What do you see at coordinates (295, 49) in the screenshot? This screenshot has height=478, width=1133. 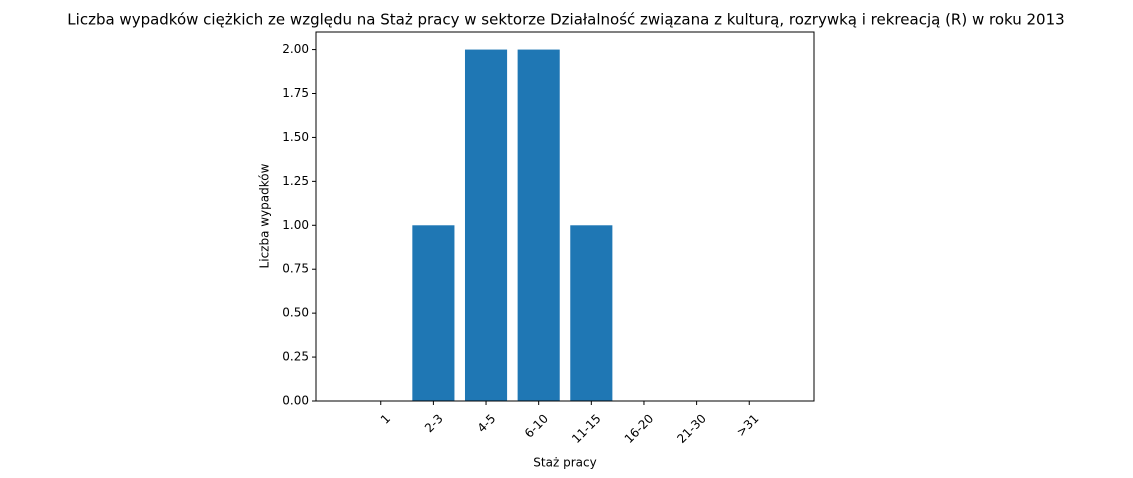 I see `y-tick-label: 2.00` at bounding box center [295, 49].